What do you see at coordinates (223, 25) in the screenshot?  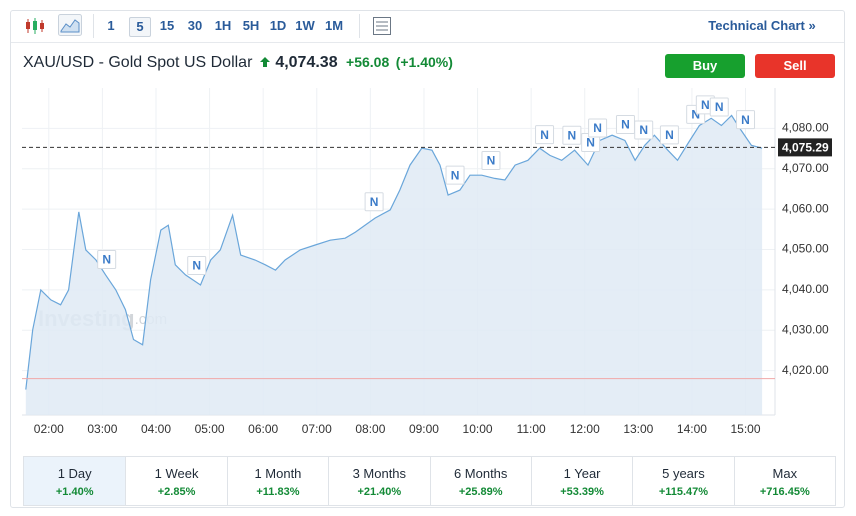 I see `interval-button: 1H` at bounding box center [223, 25].